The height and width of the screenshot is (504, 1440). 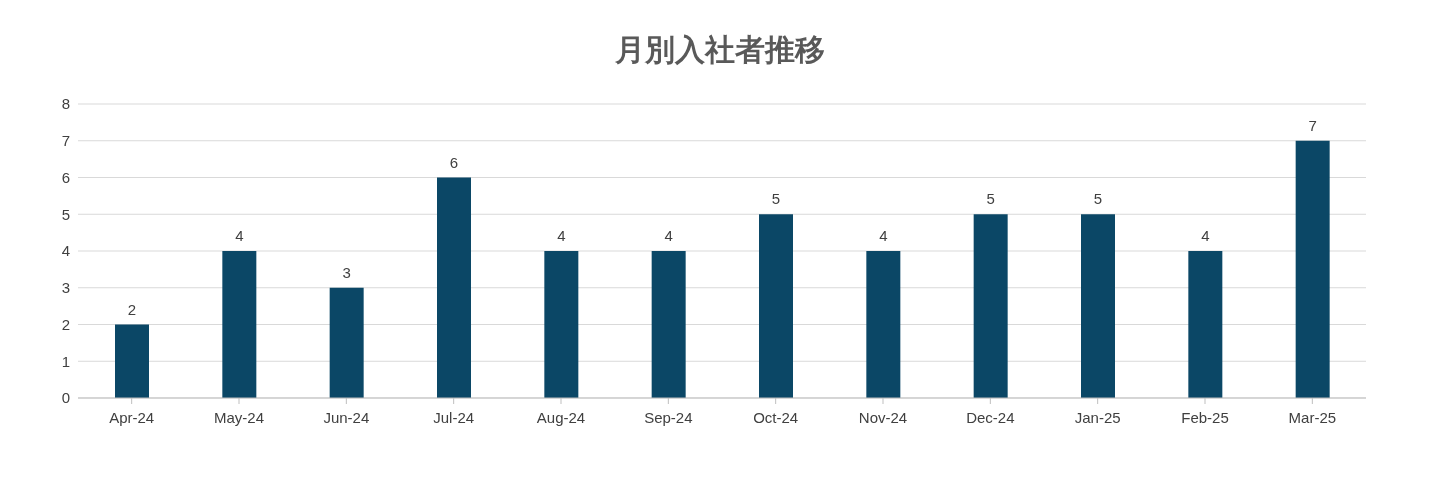 I want to click on chart-title: 月別入社者推移, so click(x=720, y=50).